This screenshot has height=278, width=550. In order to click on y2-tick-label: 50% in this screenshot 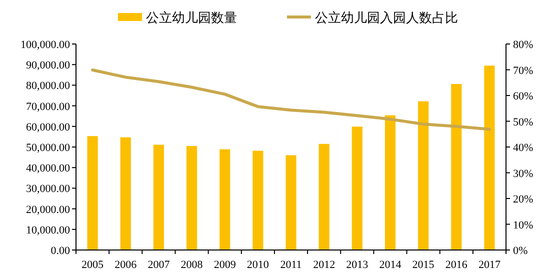, I will do `click(523, 122)`.